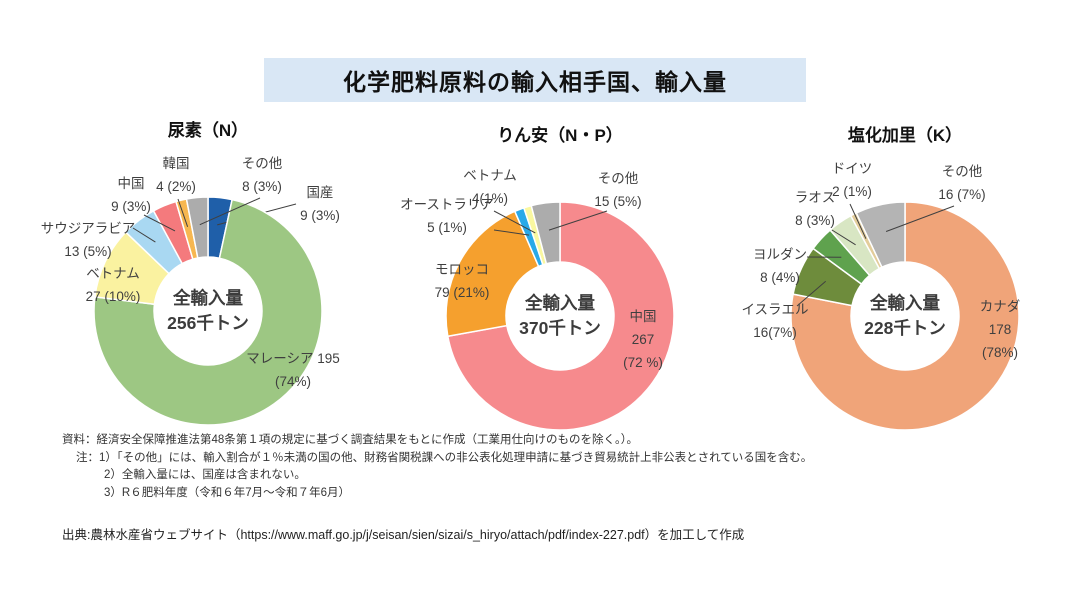 The image size is (1067, 600). I want to click on total-import-label-line: 256千トン, so click(208, 323).